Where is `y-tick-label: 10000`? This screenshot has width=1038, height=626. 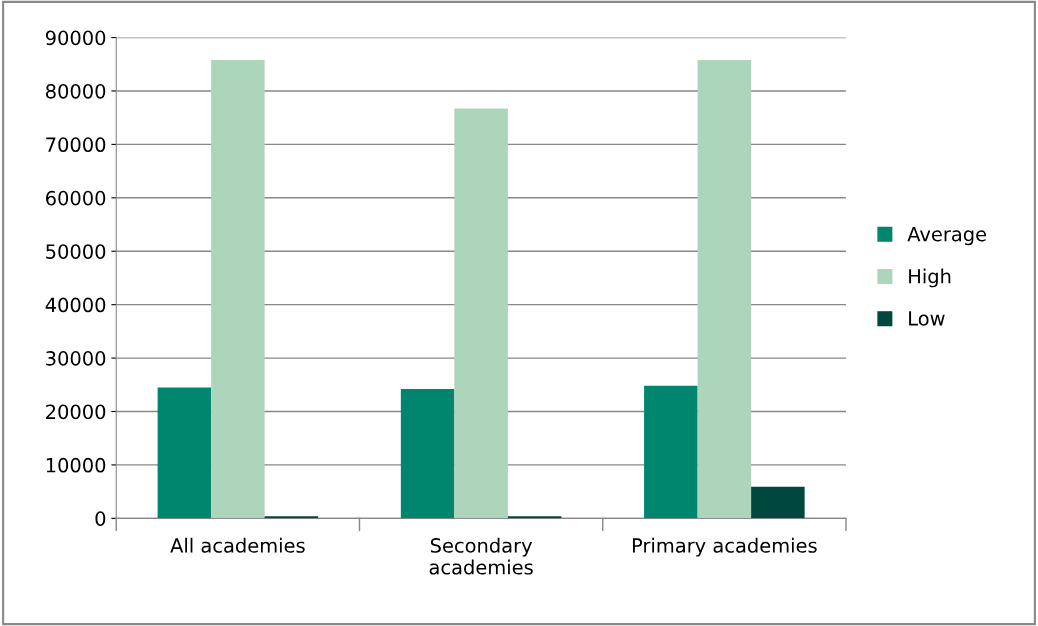 y-tick-label: 10000 is located at coordinates (76, 465).